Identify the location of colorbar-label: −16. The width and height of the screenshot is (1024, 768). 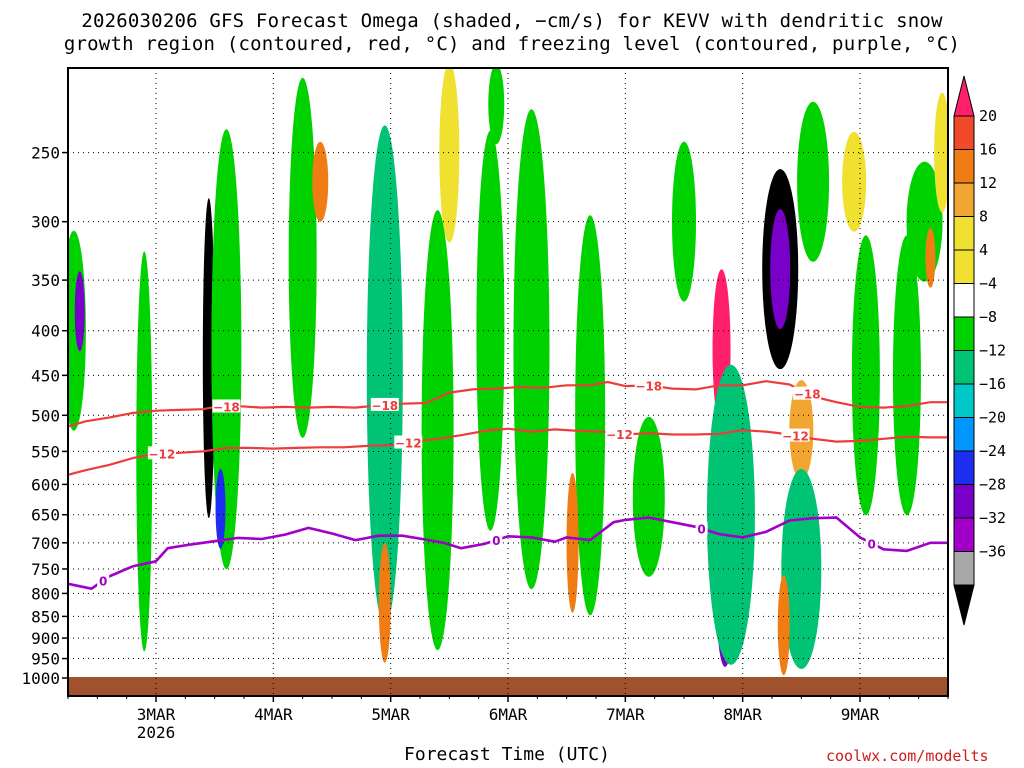
(992, 384).